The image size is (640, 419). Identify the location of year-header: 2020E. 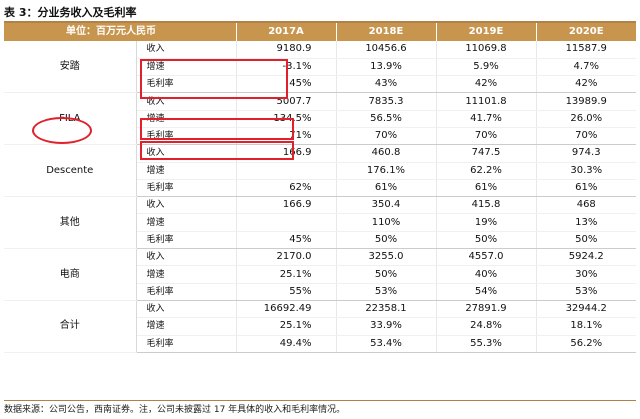
(585, 32).